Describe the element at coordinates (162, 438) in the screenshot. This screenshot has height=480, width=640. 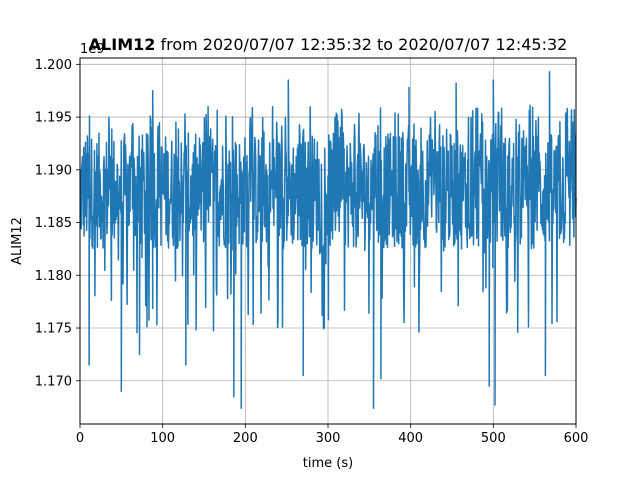
I see `x-tick-label: 100` at that location.